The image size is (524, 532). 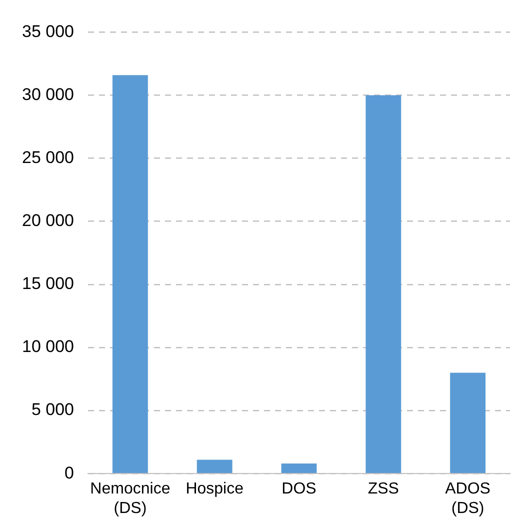 I want to click on y-tick-label: 10 000, so click(x=48, y=346).